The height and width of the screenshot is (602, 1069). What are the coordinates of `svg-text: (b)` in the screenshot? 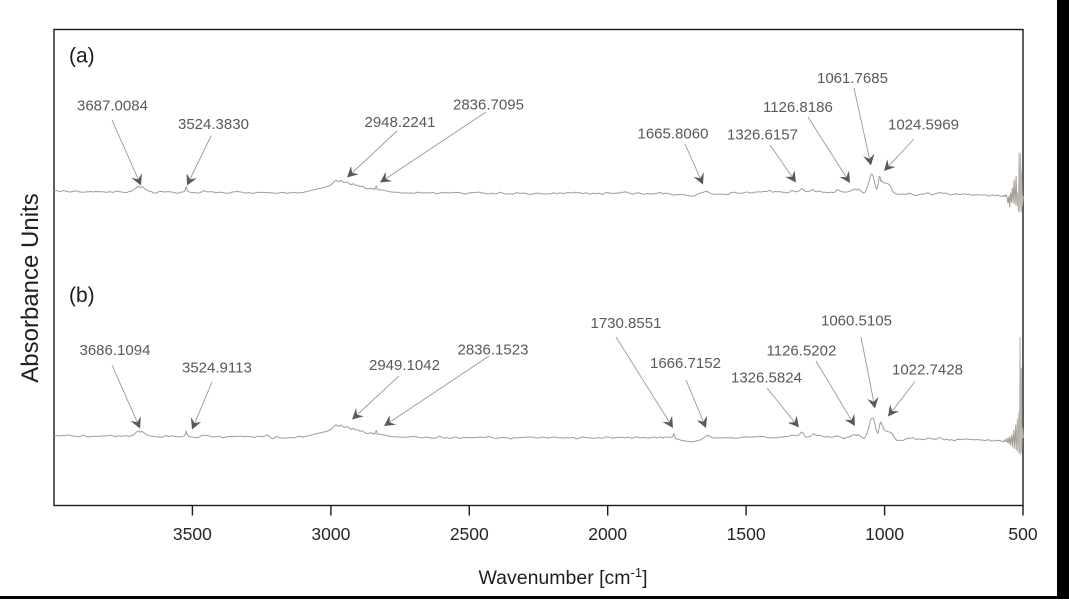 It's located at (82, 295).